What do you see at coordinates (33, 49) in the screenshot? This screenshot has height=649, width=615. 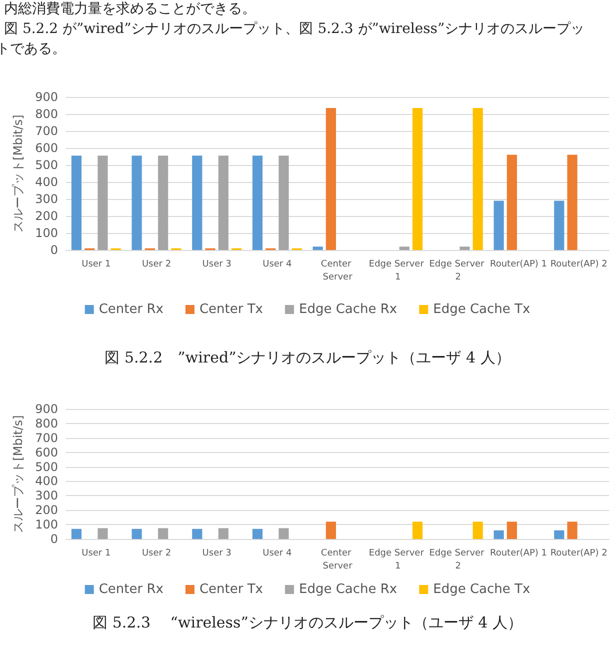 I see `text: トである。` at bounding box center [33, 49].